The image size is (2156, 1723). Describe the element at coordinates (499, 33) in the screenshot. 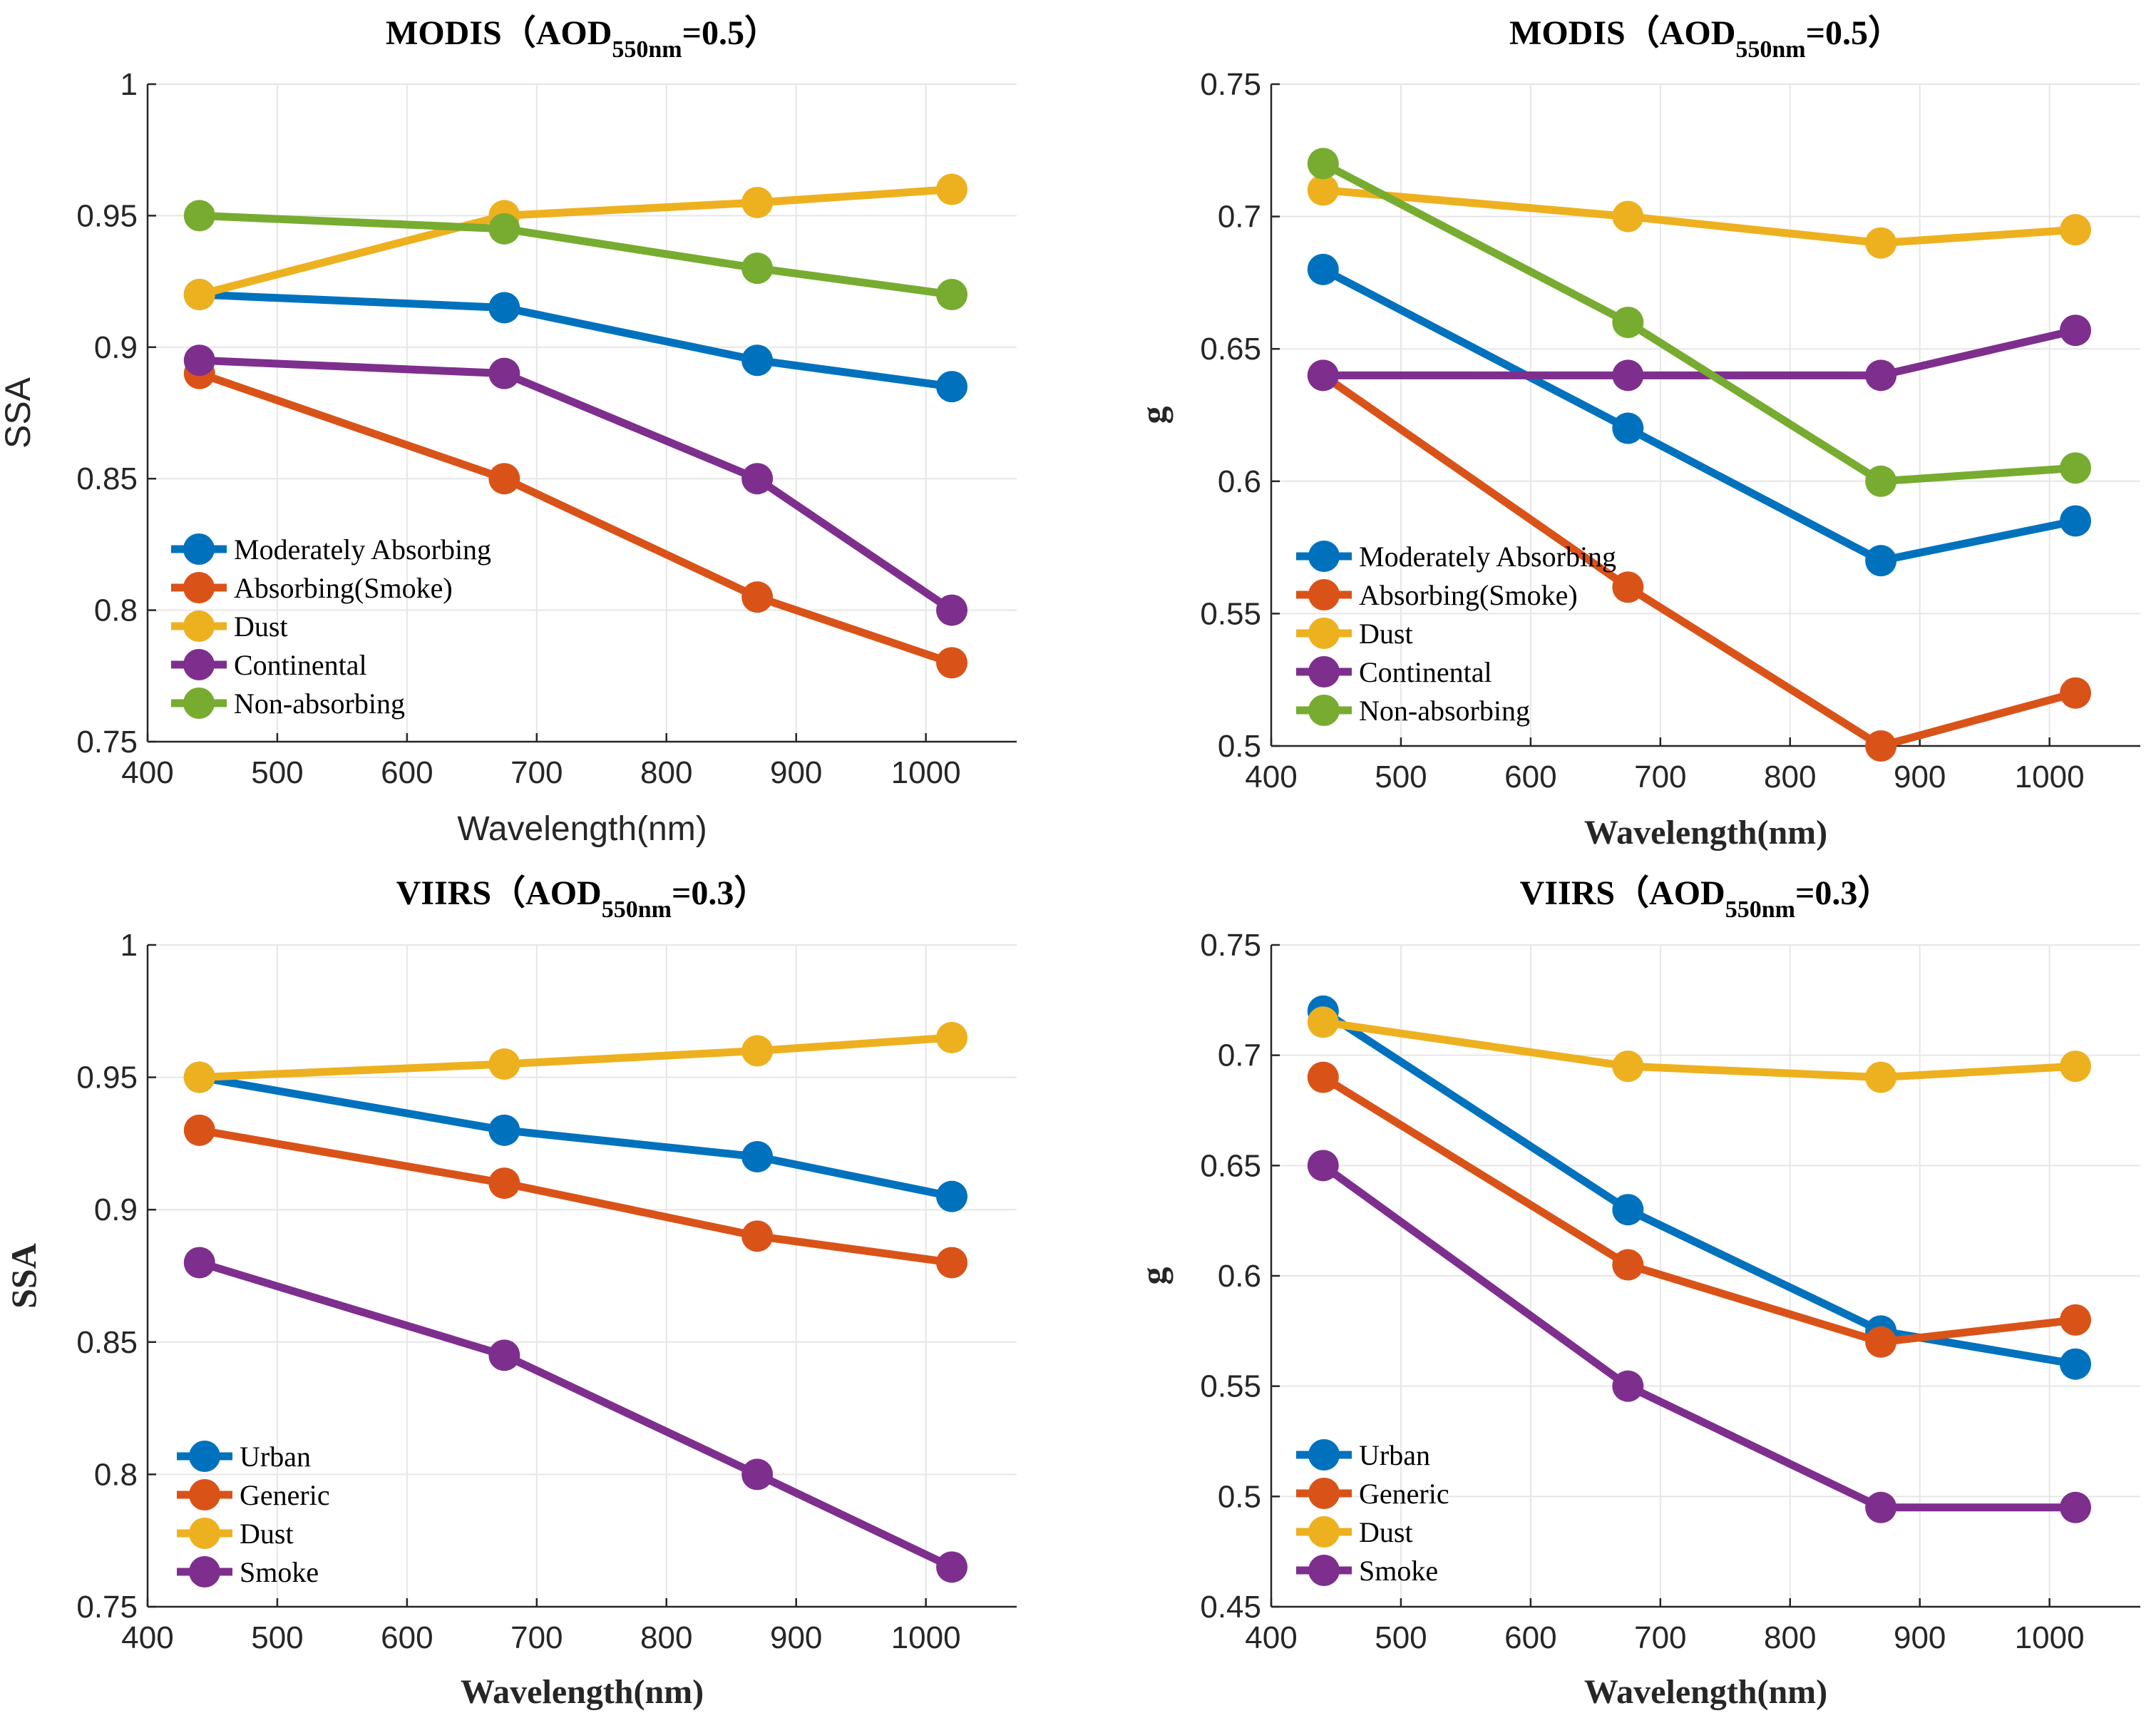

I see `chart-title-main: MODIS（AOD` at that location.